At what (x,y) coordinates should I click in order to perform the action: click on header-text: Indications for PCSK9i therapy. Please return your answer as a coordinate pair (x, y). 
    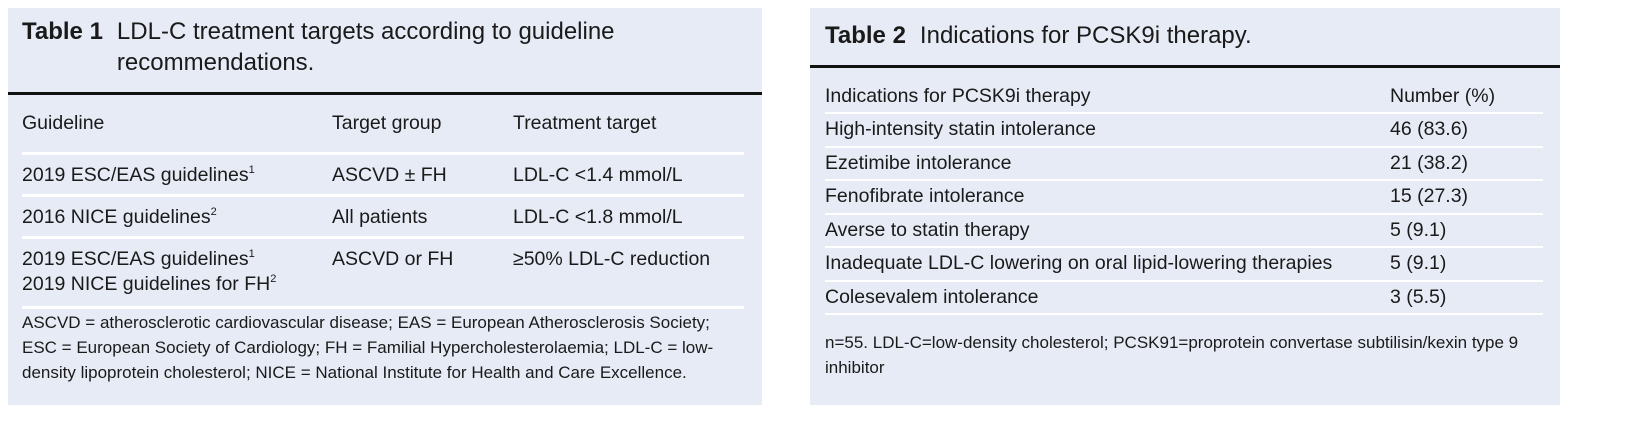
    Looking at the image, I should click on (958, 95).